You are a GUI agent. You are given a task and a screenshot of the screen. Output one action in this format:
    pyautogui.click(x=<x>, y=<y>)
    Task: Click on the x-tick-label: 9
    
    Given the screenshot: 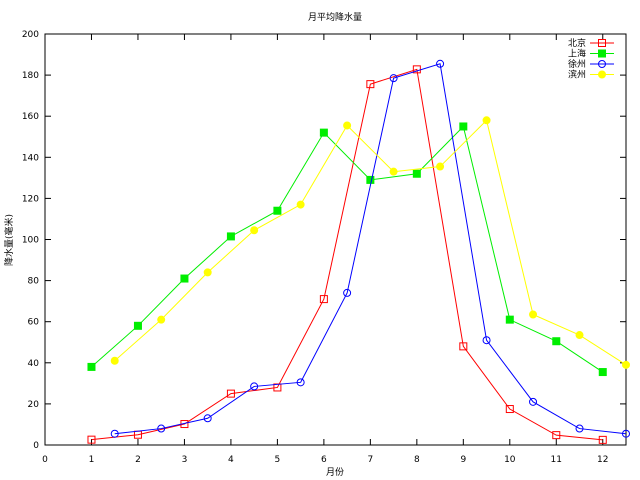 What is the action you would take?
    pyautogui.click(x=463, y=460)
    